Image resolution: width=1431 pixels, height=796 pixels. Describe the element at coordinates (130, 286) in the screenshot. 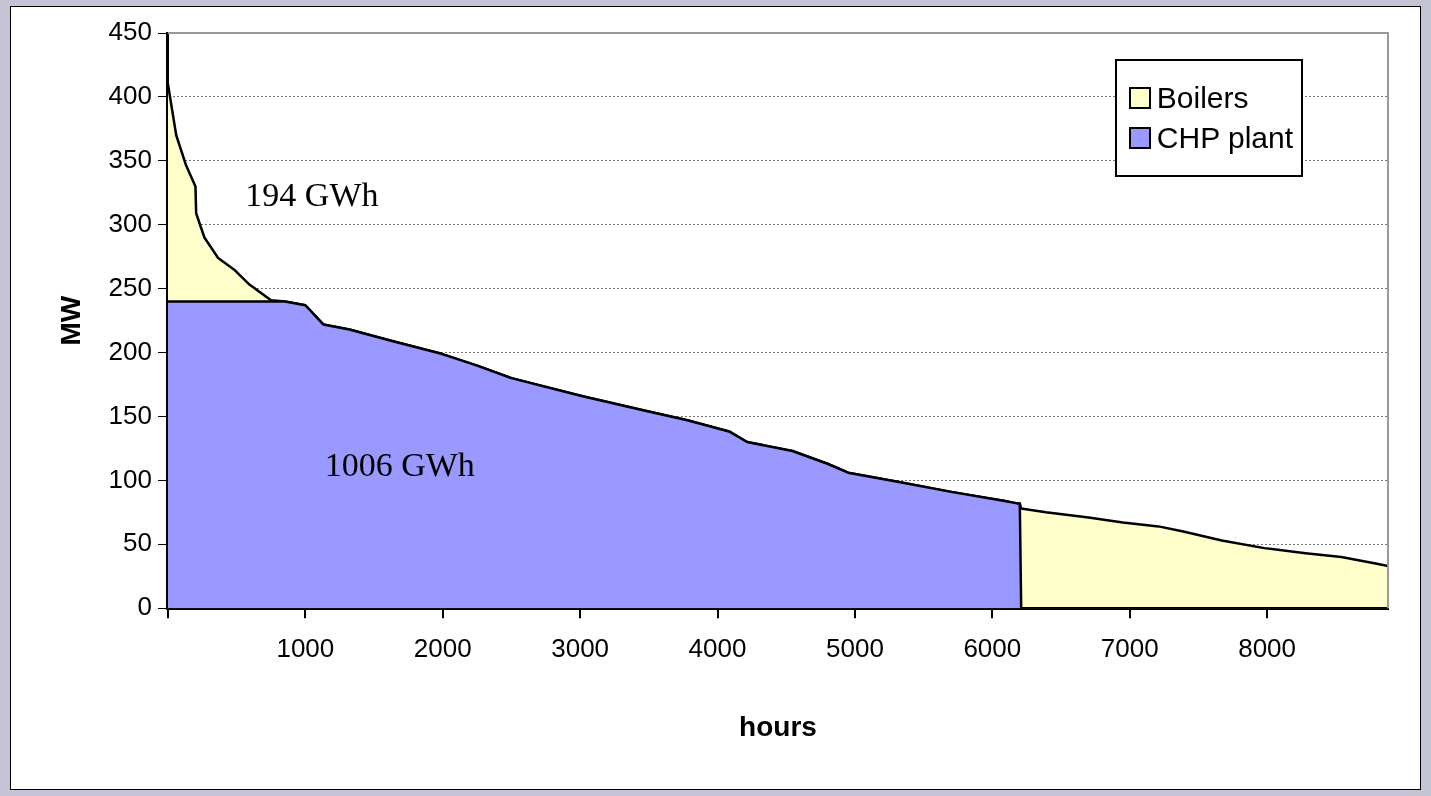

I see `y-tick-label: 250` at that location.